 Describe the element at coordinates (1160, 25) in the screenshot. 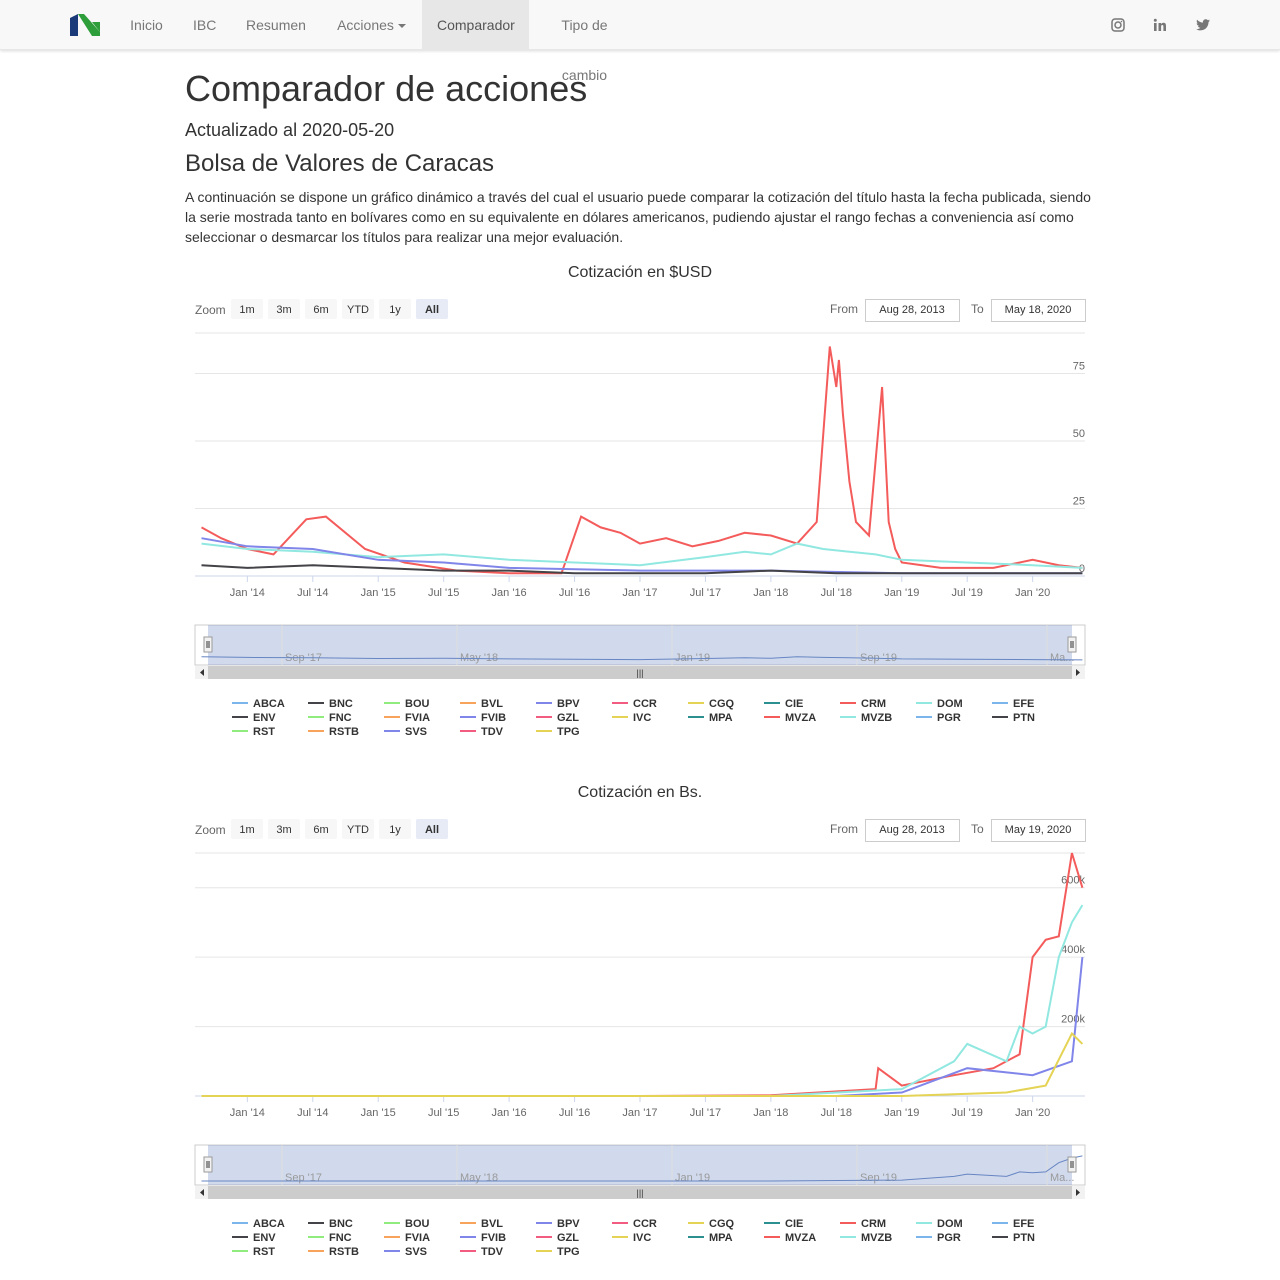

I see `linkedin-icon` at that location.